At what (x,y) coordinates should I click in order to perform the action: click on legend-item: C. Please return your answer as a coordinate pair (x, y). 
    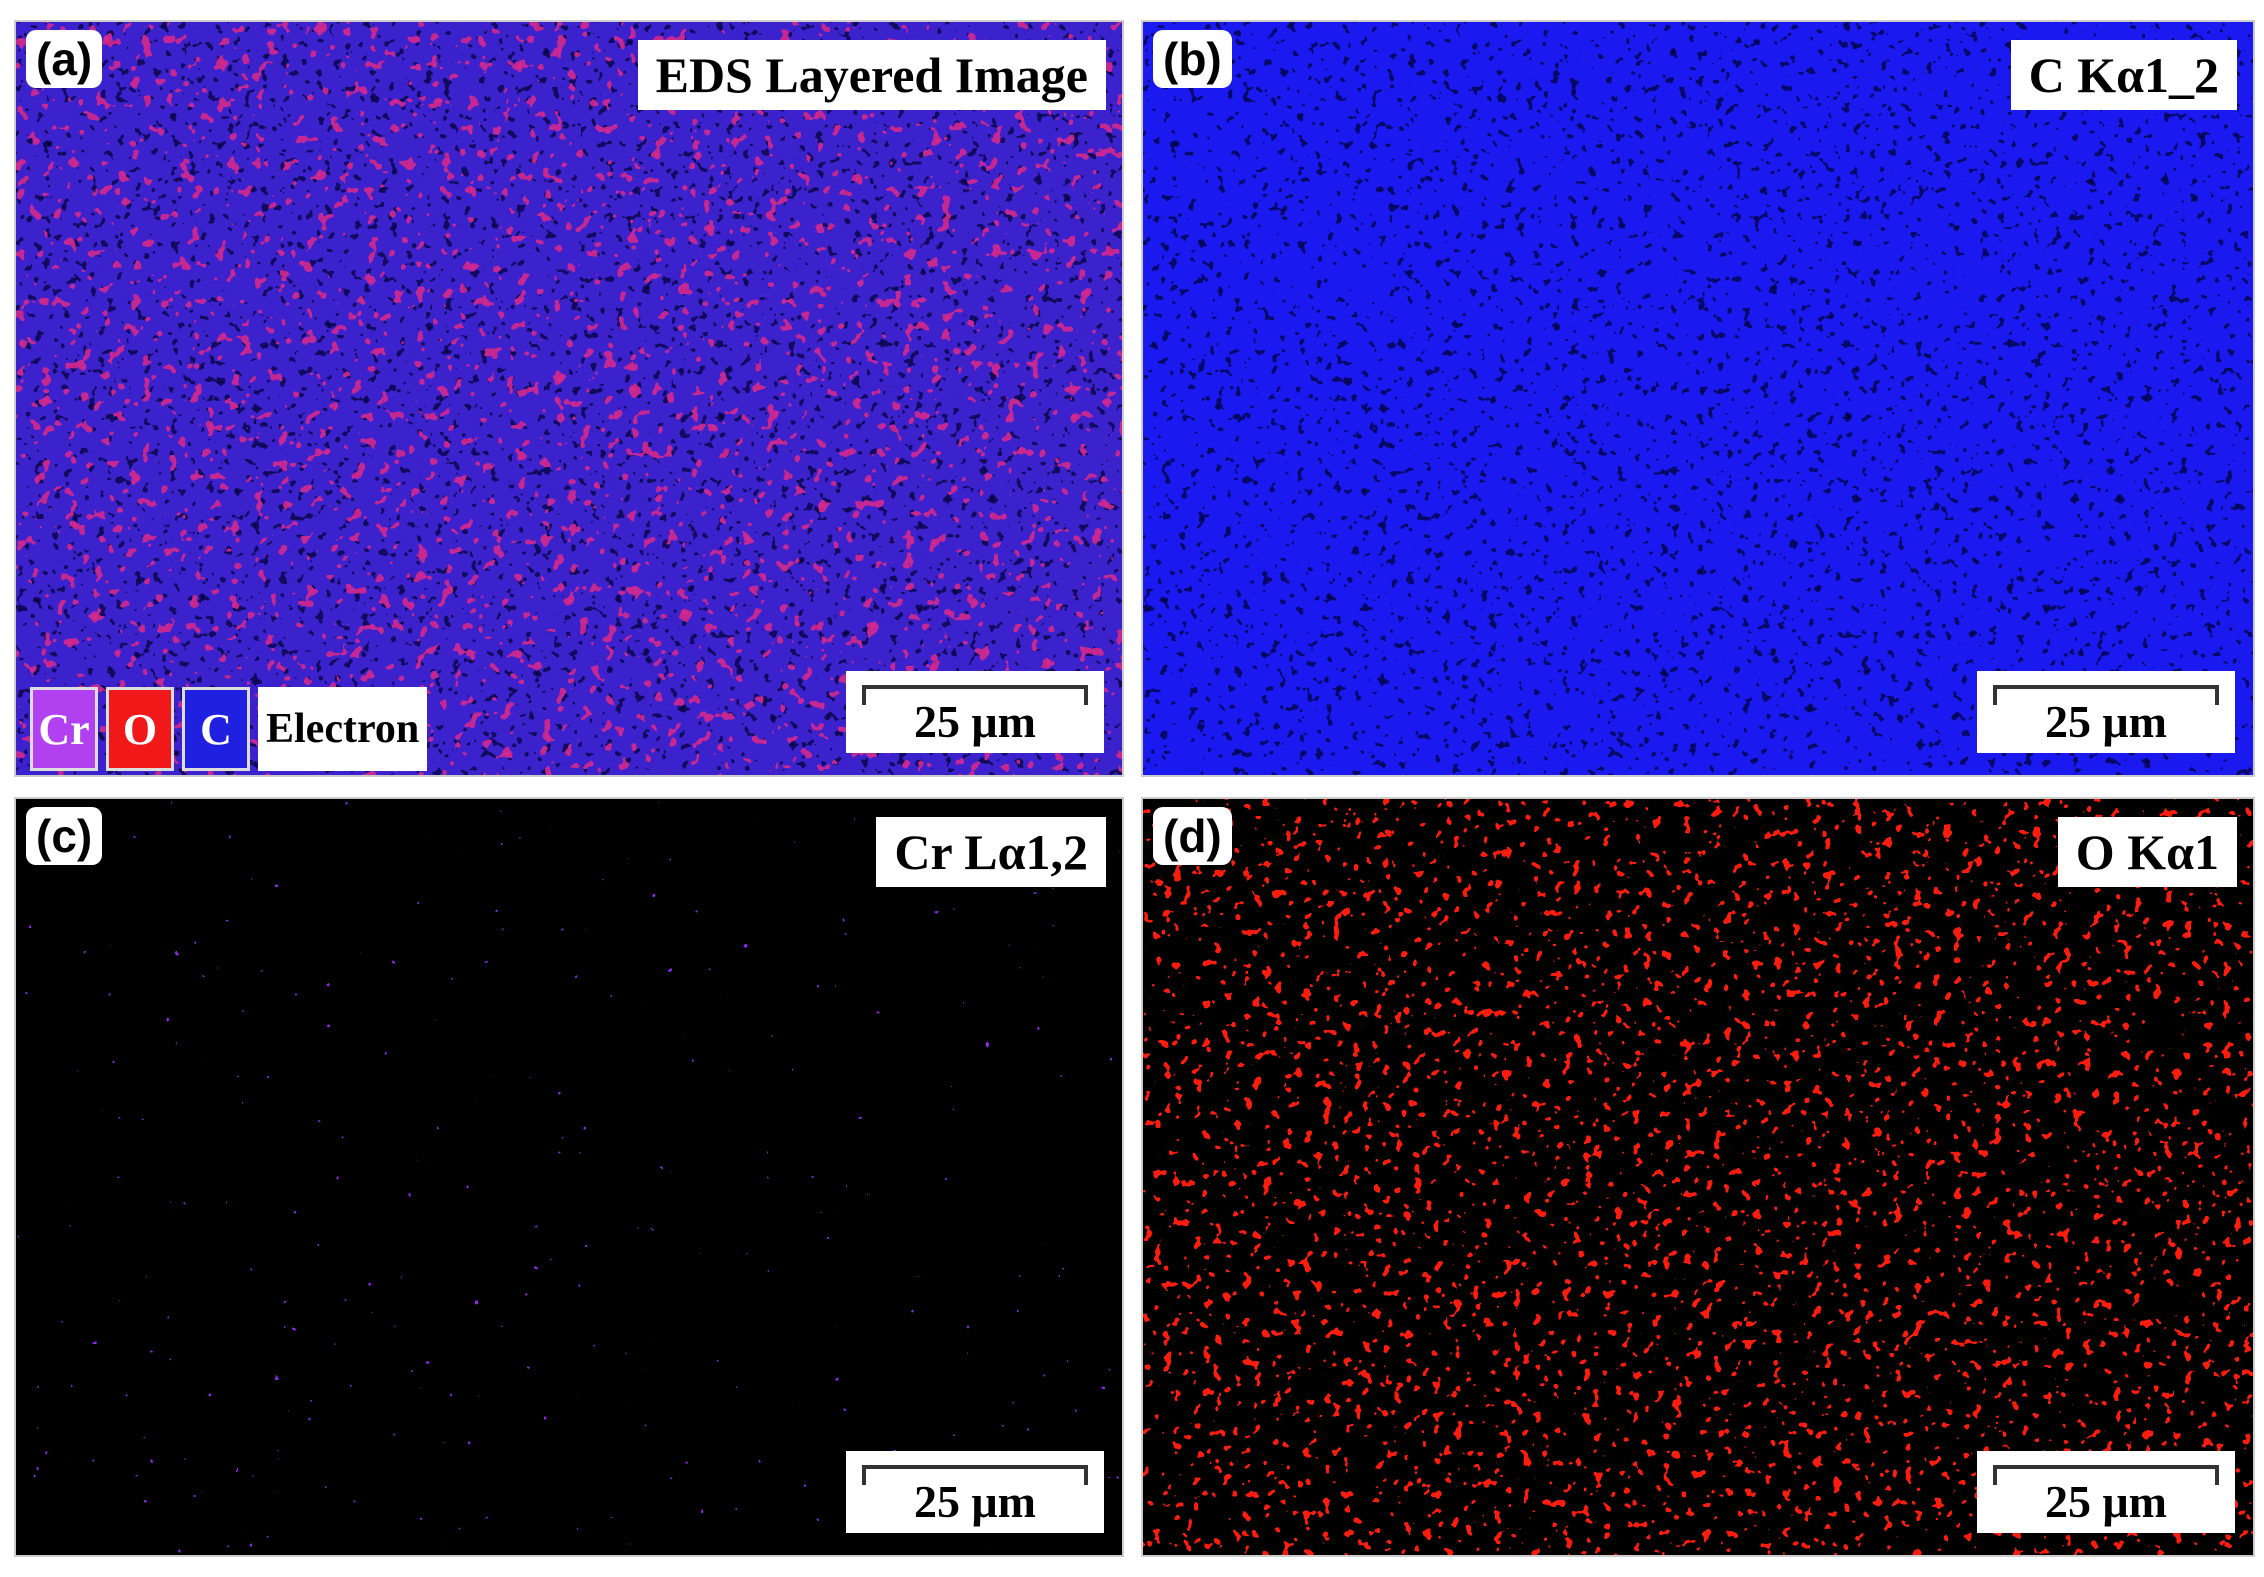
    Looking at the image, I should click on (216, 729).